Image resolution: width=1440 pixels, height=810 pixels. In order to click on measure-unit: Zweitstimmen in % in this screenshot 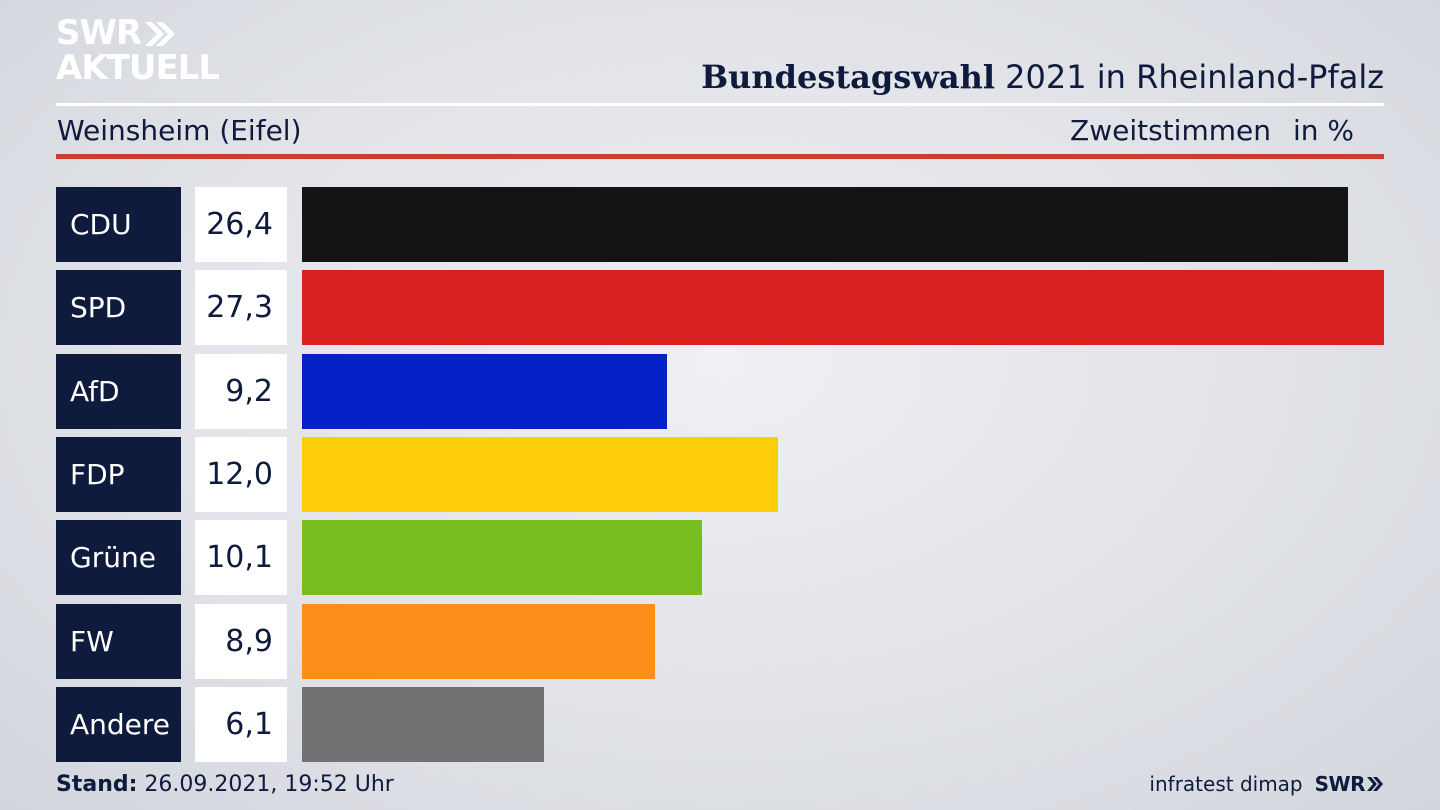, I will do `click(1212, 130)`.